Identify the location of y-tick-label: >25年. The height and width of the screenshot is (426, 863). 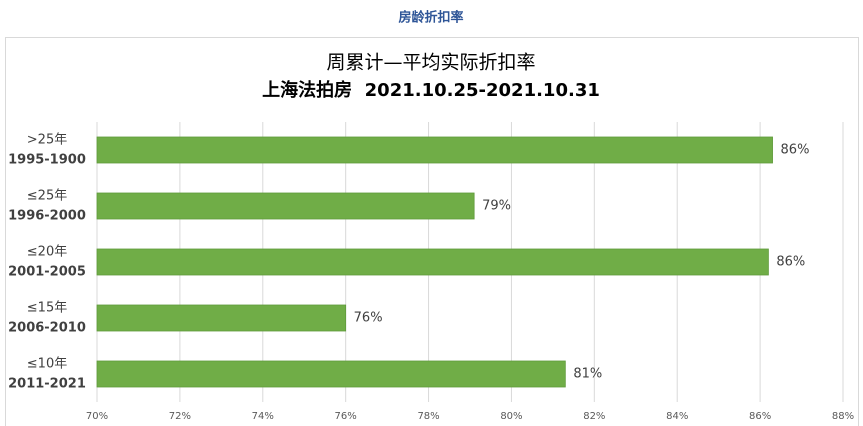
(47, 140).